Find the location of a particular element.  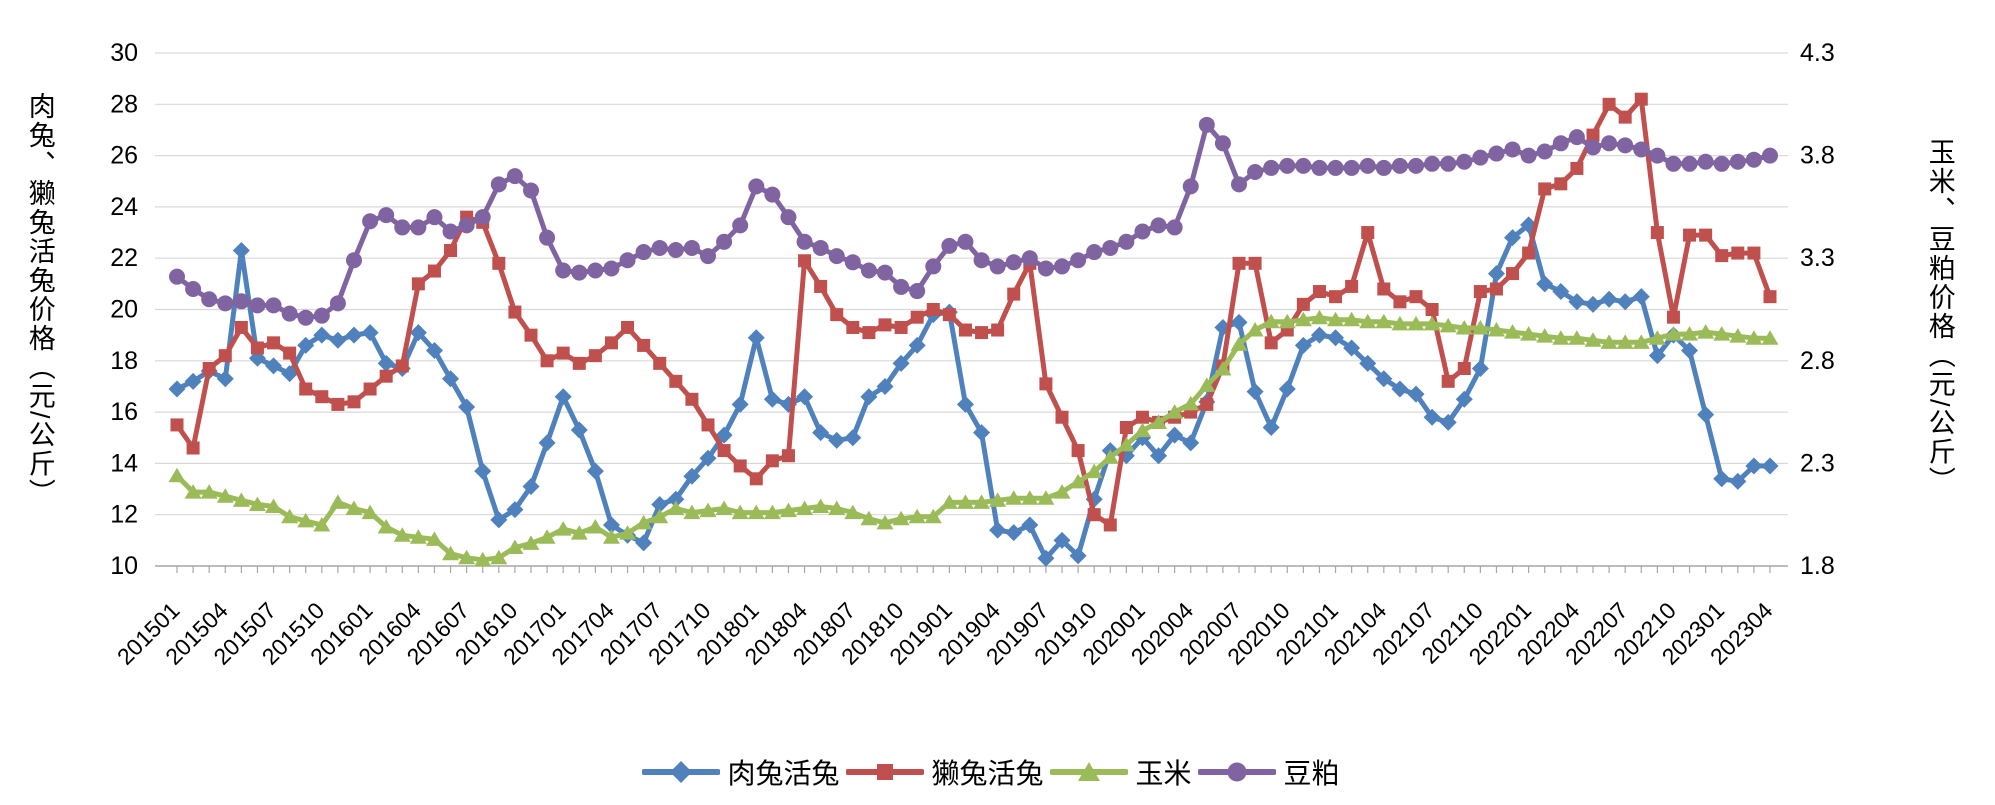

right-axis-title: 玉米、豆粕价格（元/公斤） is located at coordinates (1939, 317).